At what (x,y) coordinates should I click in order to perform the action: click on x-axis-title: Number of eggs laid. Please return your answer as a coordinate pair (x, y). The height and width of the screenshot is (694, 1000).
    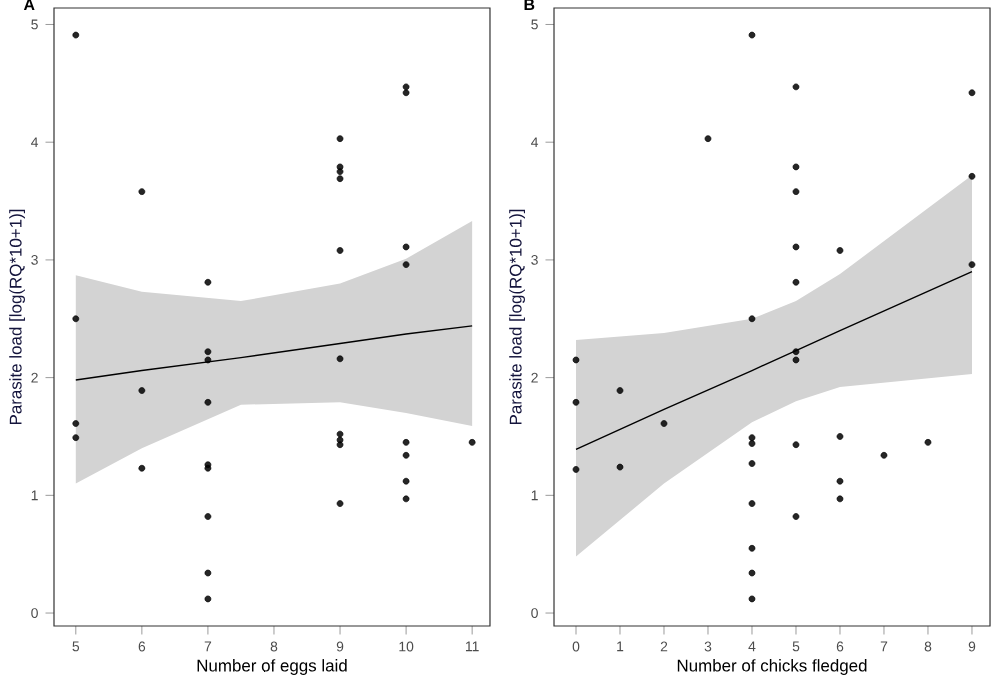
    Looking at the image, I should click on (272, 667).